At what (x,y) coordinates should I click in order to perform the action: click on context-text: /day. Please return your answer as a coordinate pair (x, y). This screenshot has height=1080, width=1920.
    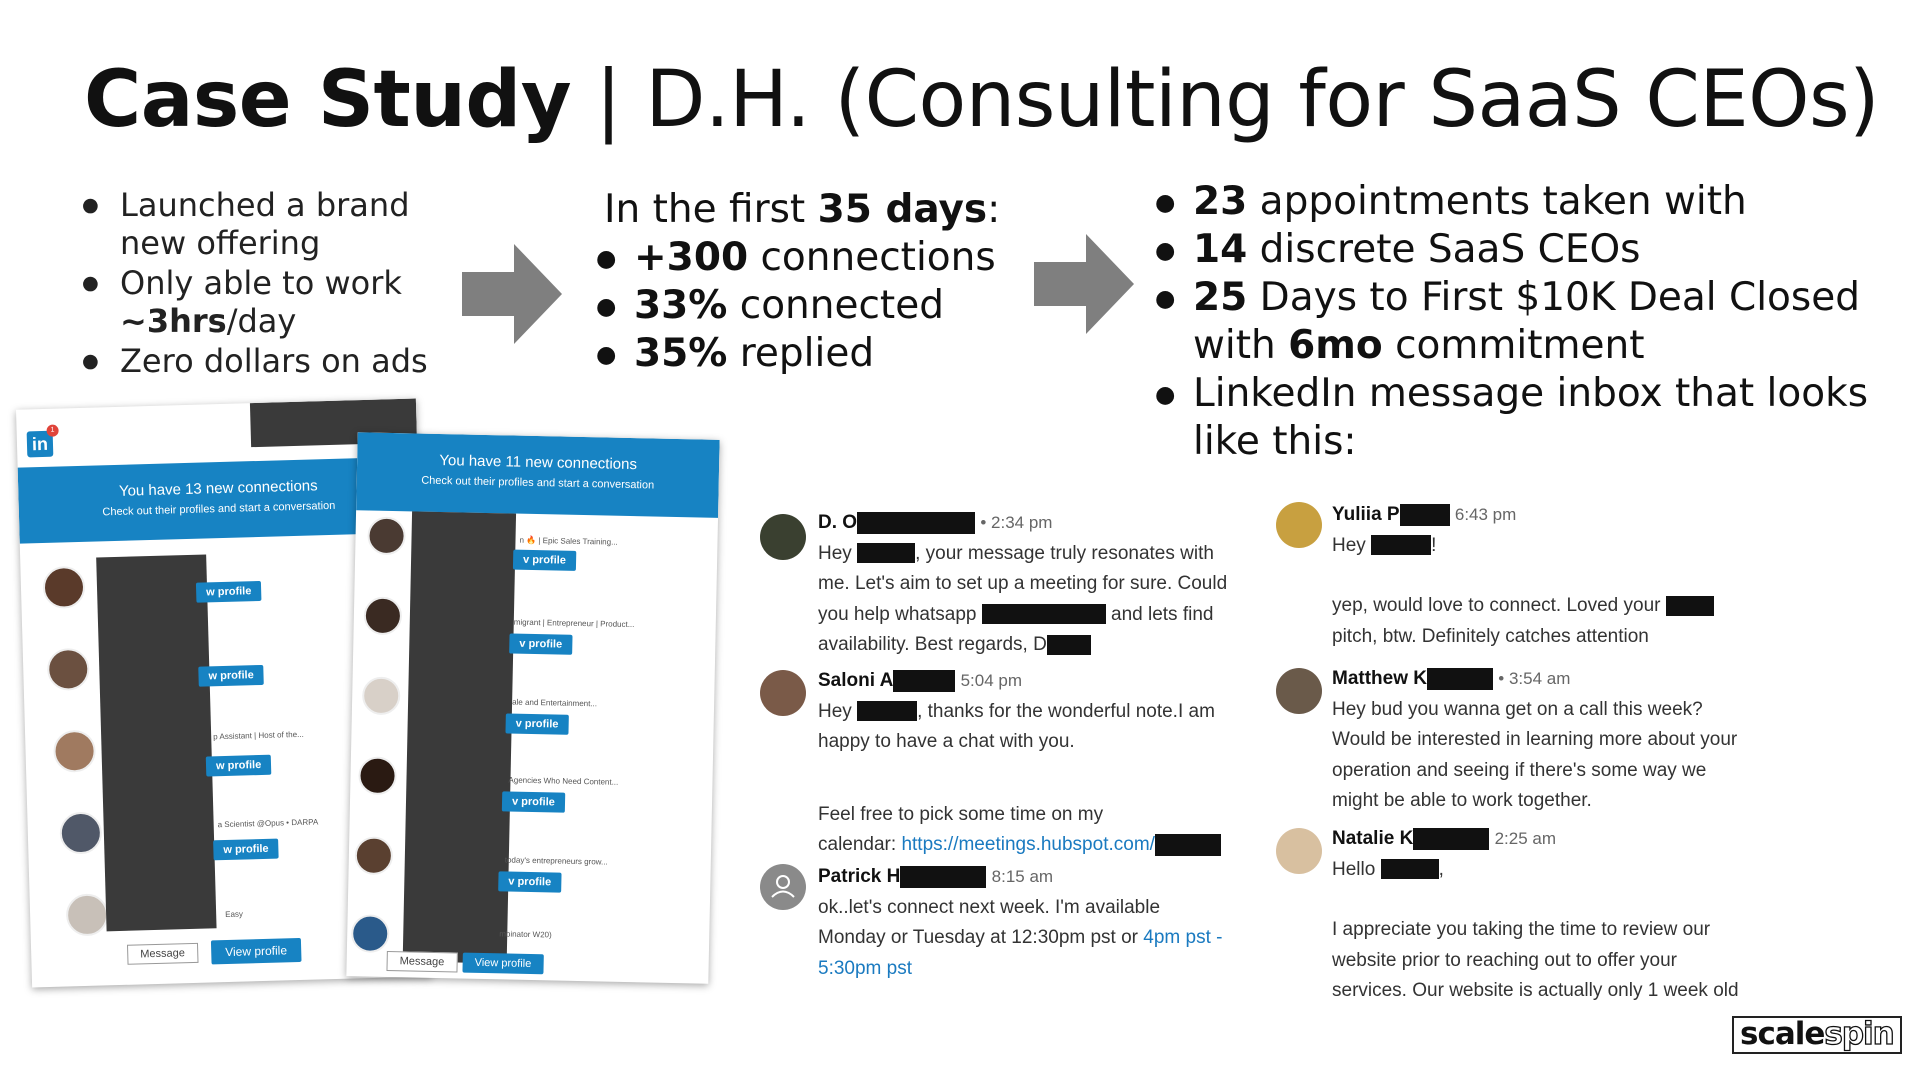
    Looking at the image, I should click on (261, 321).